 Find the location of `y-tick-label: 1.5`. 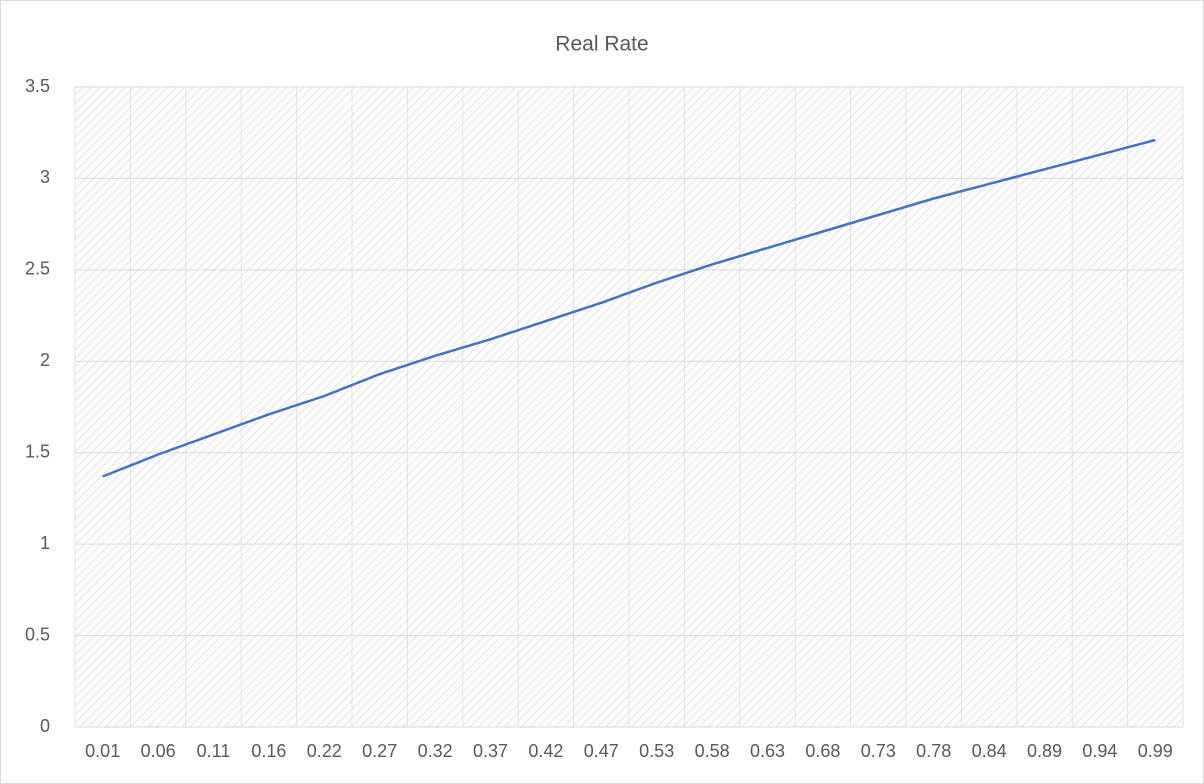

y-tick-label: 1.5 is located at coordinates (37, 451).